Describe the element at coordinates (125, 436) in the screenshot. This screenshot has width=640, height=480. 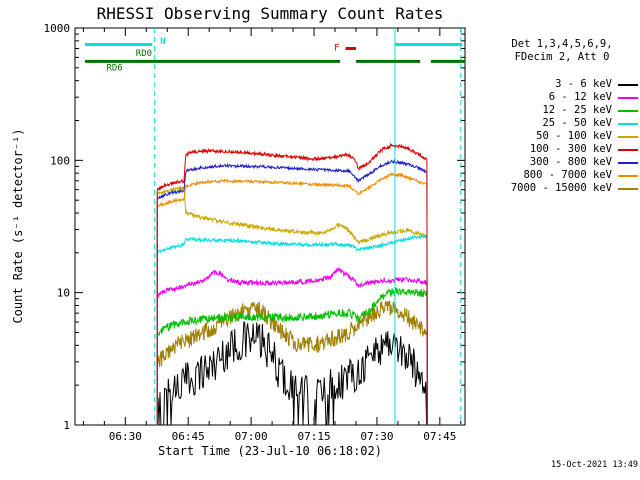
I see `x-tick-label: 06:30` at that location.